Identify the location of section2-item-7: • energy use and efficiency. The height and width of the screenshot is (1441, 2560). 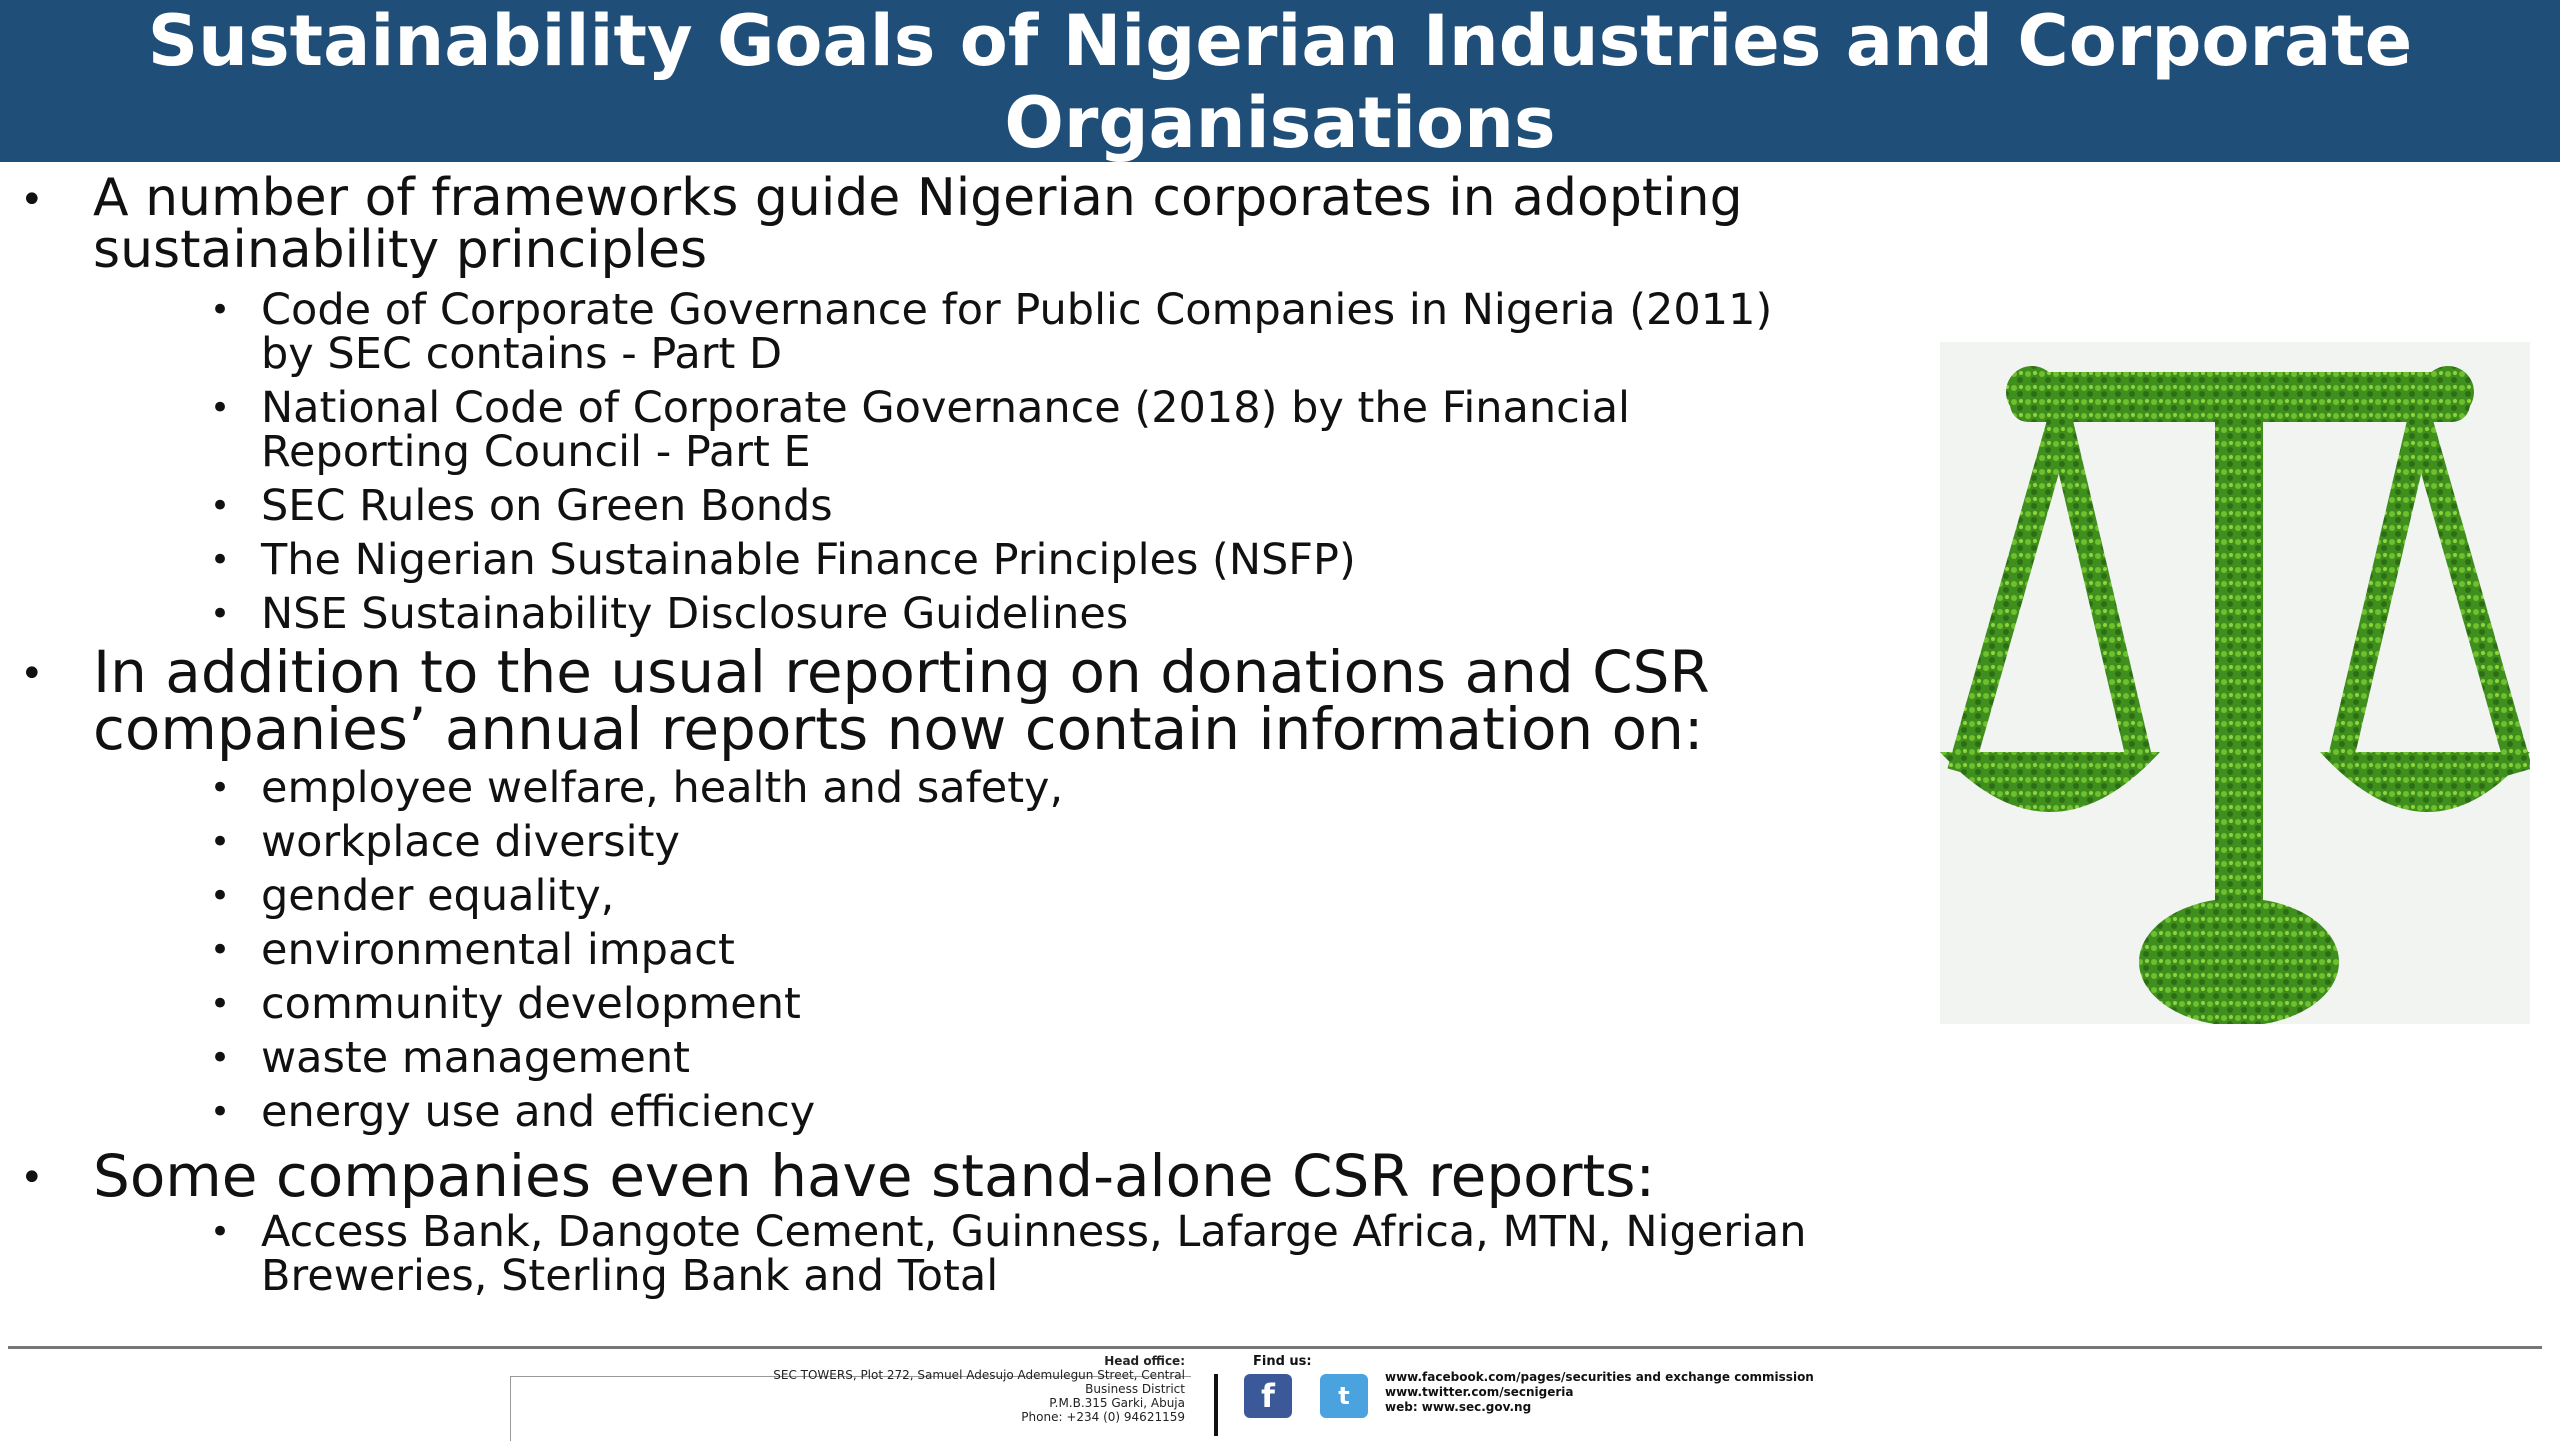
(513, 1112).